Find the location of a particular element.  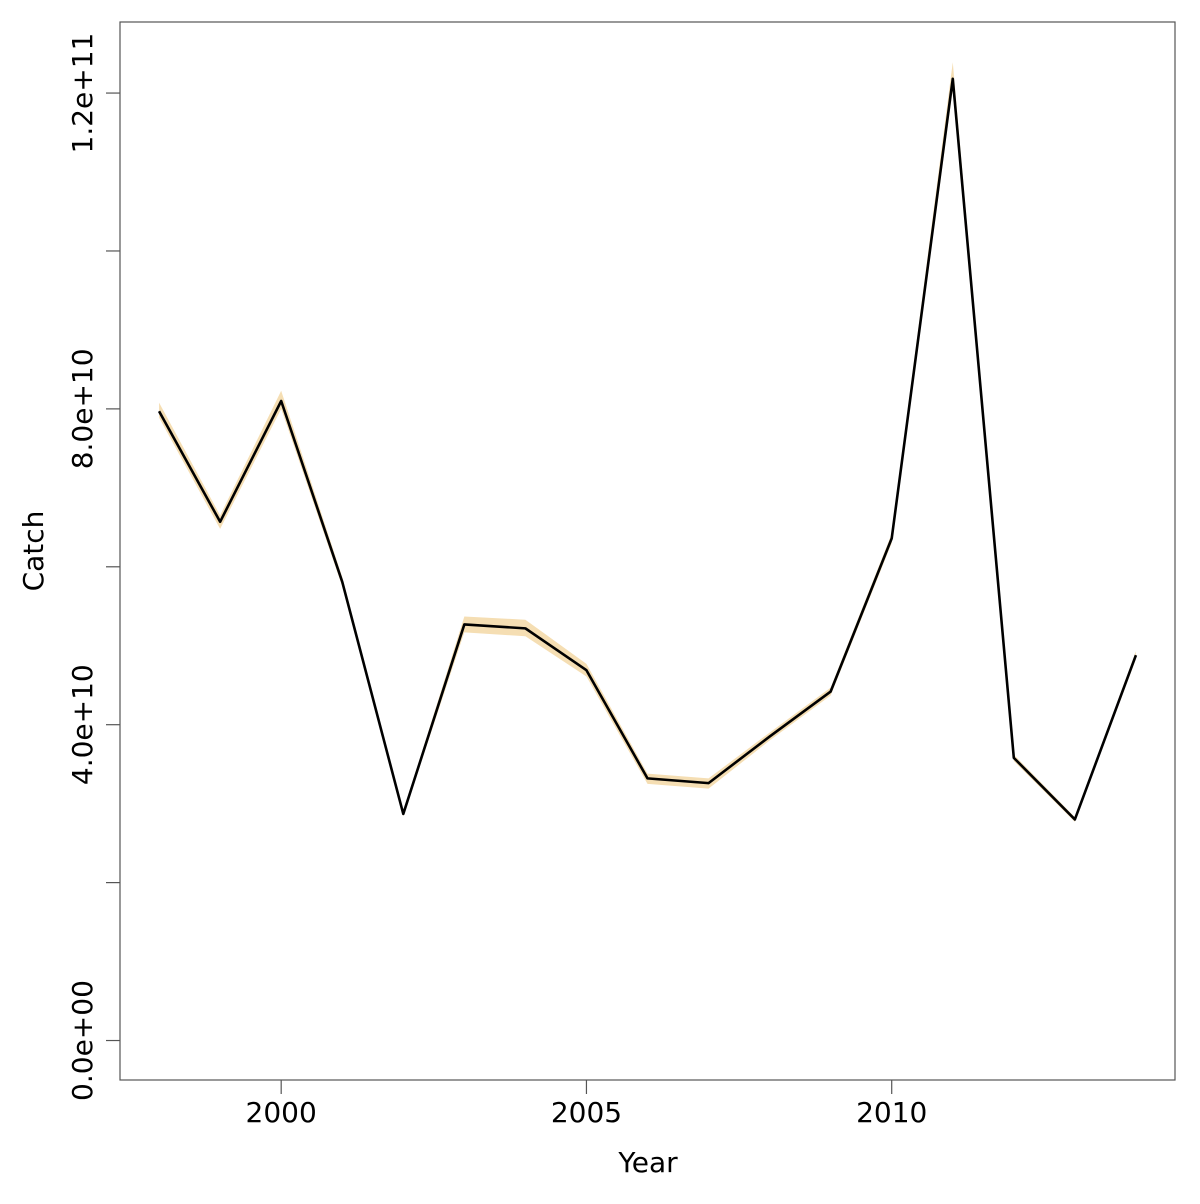

y-tick-label: 1.2e+11 is located at coordinates (82, 93).